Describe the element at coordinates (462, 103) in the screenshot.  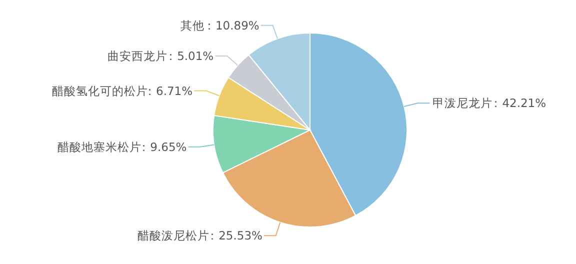
I see `slice-label: 甲泼尼龙片` at that location.